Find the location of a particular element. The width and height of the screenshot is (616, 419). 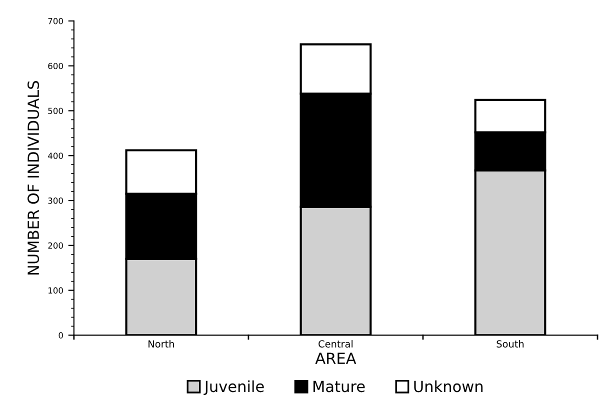

y-tick-label: 200 is located at coordinates (55, 245).